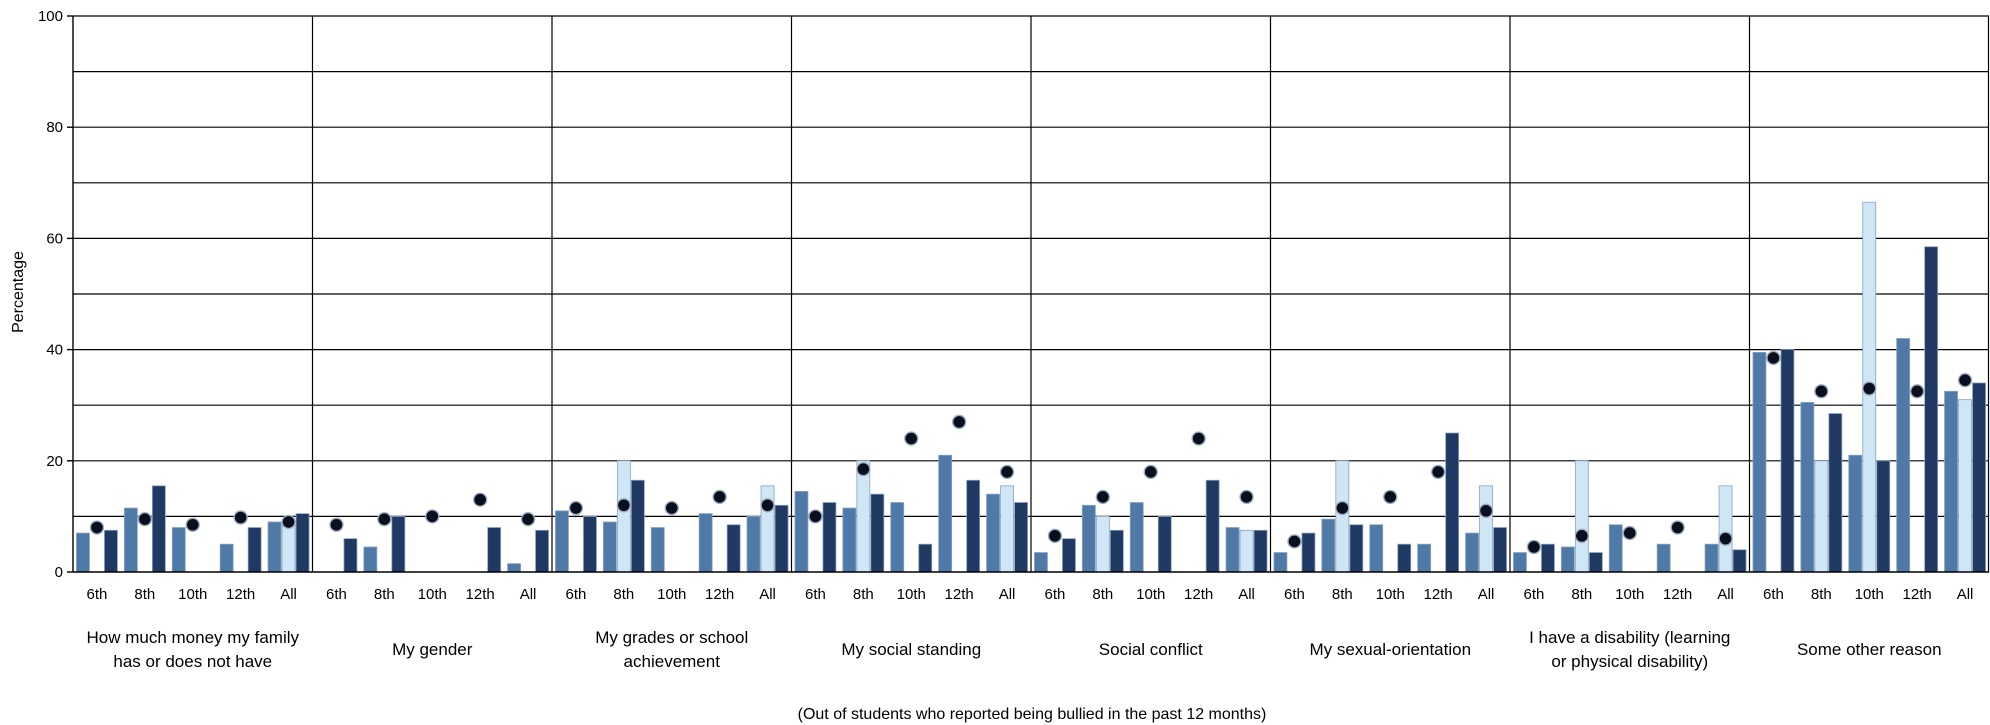 The width and height of the screenshot is (1990, 725). I want to click on category-label: My sexual-orientation, so click(1390, 649).